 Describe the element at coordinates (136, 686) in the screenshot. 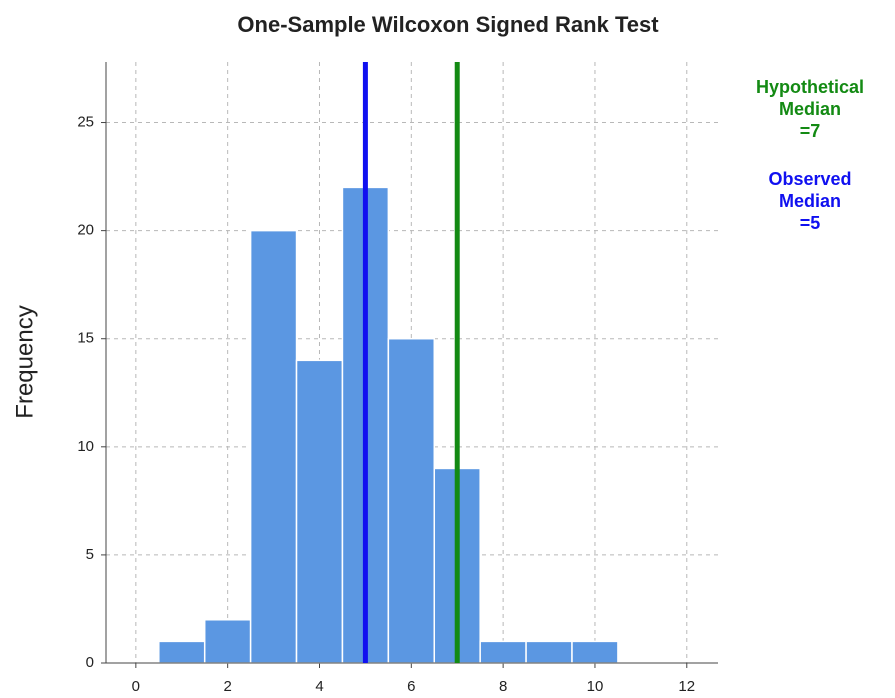

I see `x-tick-label: 0` at that location.